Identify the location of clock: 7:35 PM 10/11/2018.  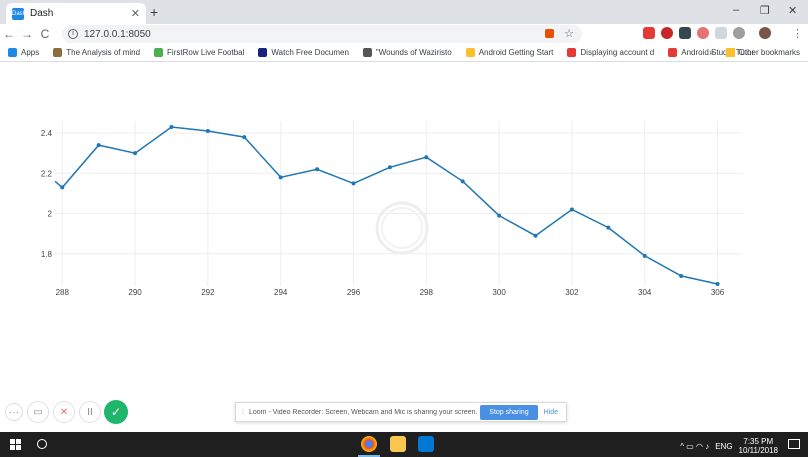
(758, 446).